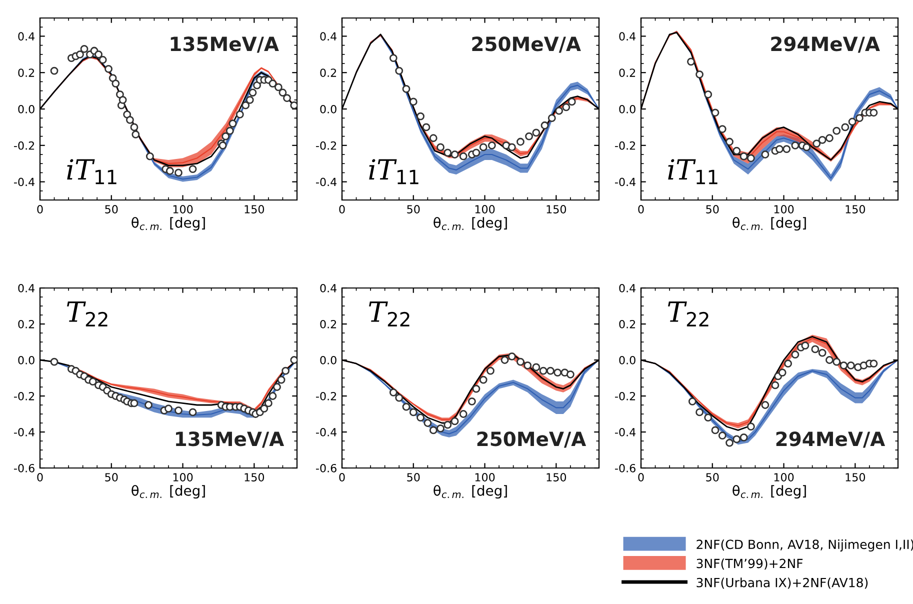  Describe the element at coordinates (749, 564) in the screenshot. I see `legend-label: 3NF(TM’99)+2NF` at that location.